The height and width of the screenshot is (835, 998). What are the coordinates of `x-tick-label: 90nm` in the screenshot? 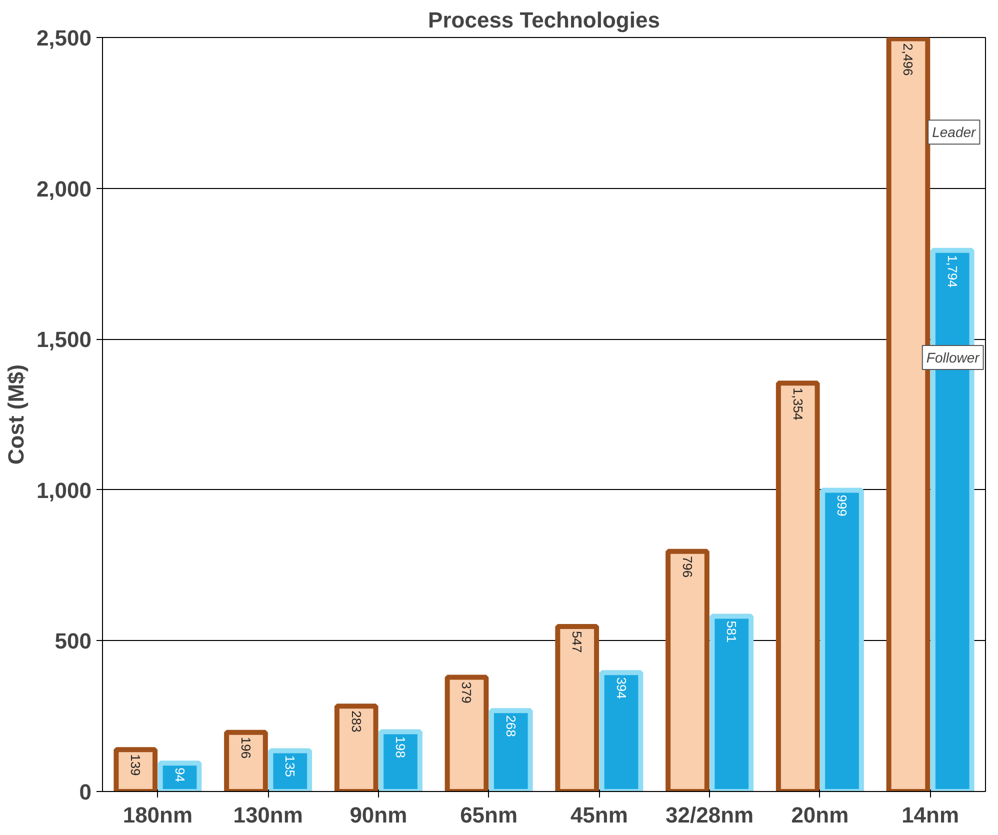 It's located at (379, 815).